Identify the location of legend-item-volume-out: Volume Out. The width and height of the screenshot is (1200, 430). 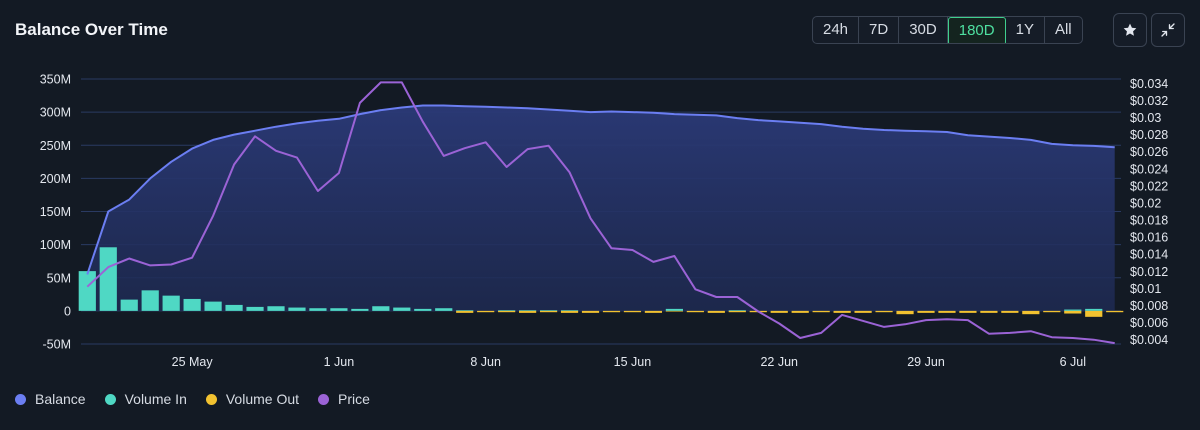
(252, 399).